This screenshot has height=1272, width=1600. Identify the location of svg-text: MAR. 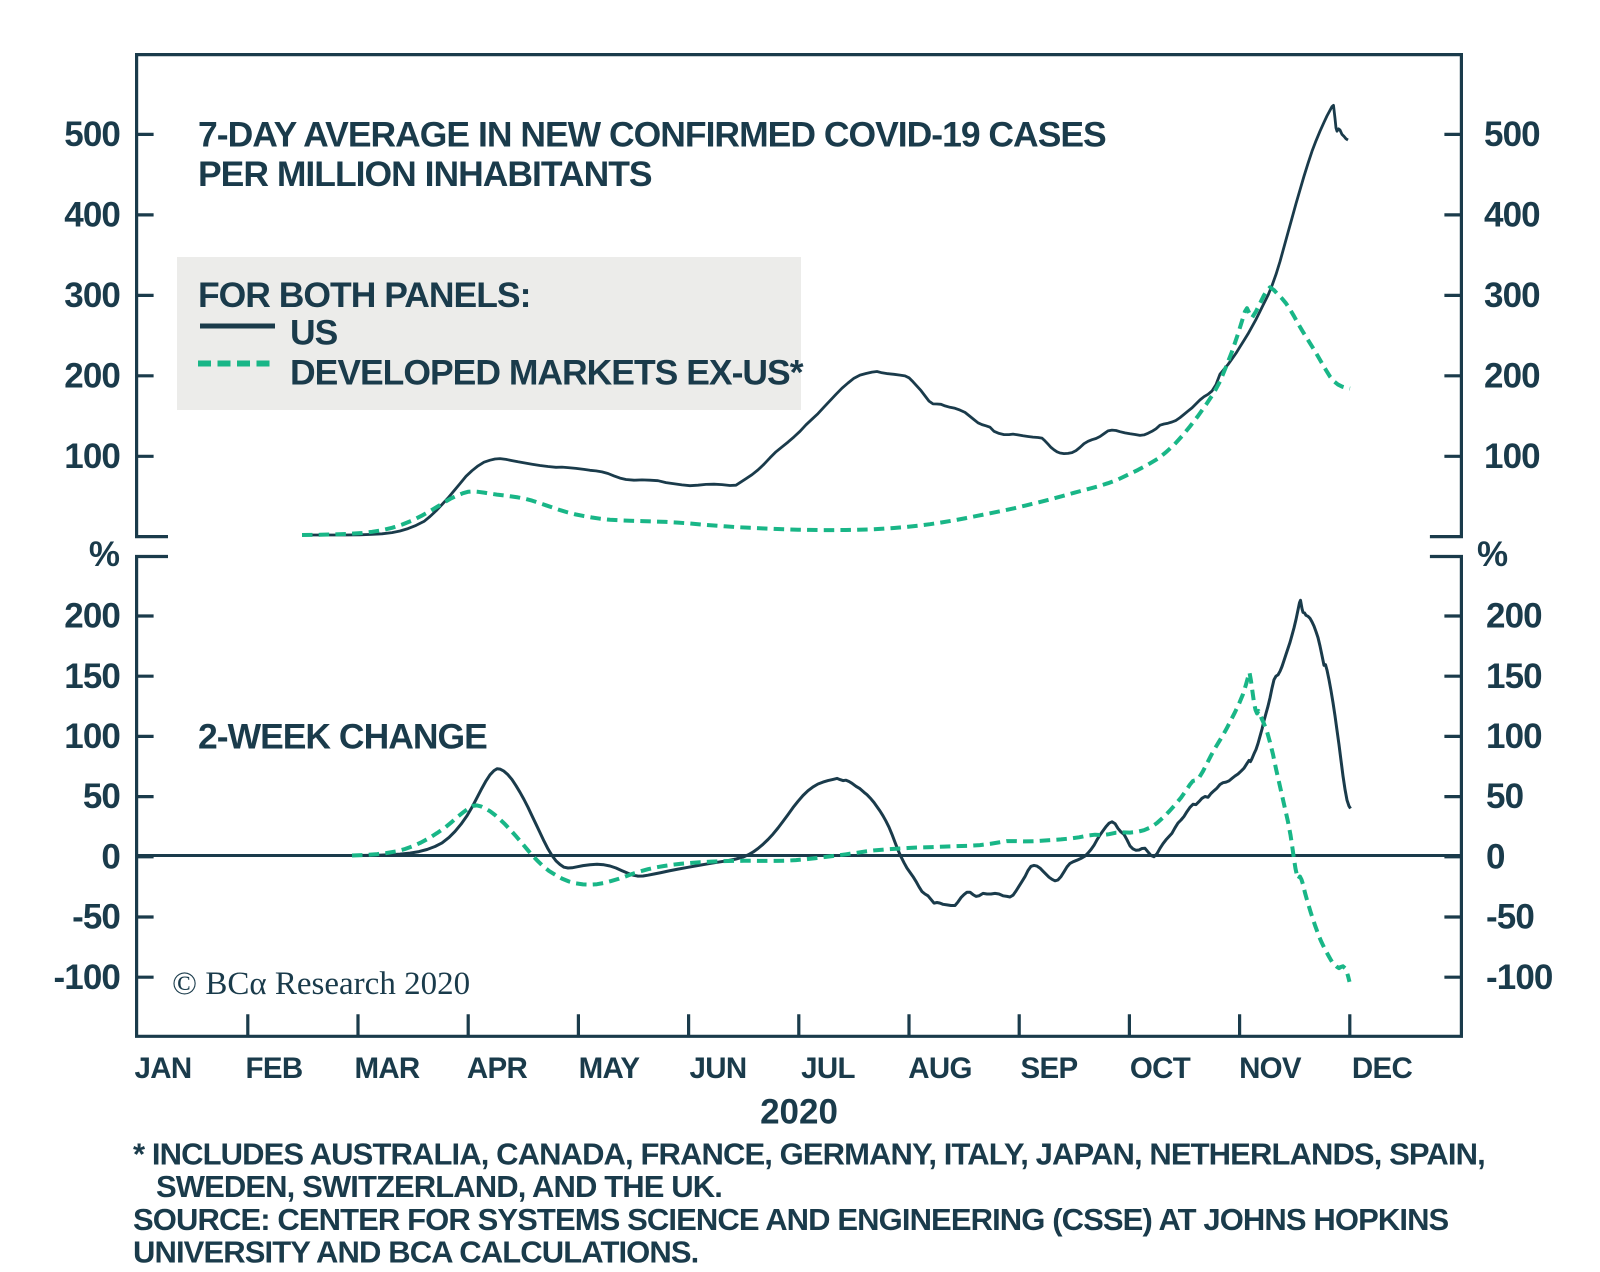
(386, 1068).